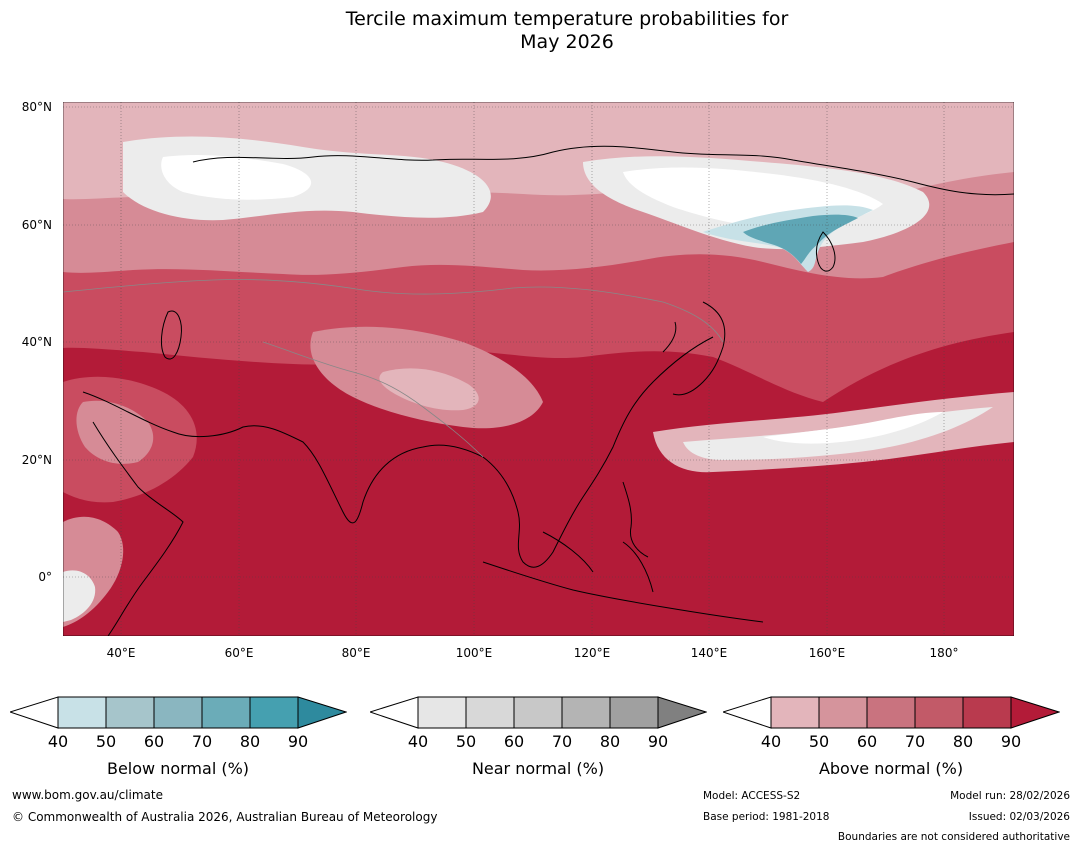  Describe the element at coordinates (356, 653) in the screenshot. I see `lon-label-80e: 80°E` at that location.